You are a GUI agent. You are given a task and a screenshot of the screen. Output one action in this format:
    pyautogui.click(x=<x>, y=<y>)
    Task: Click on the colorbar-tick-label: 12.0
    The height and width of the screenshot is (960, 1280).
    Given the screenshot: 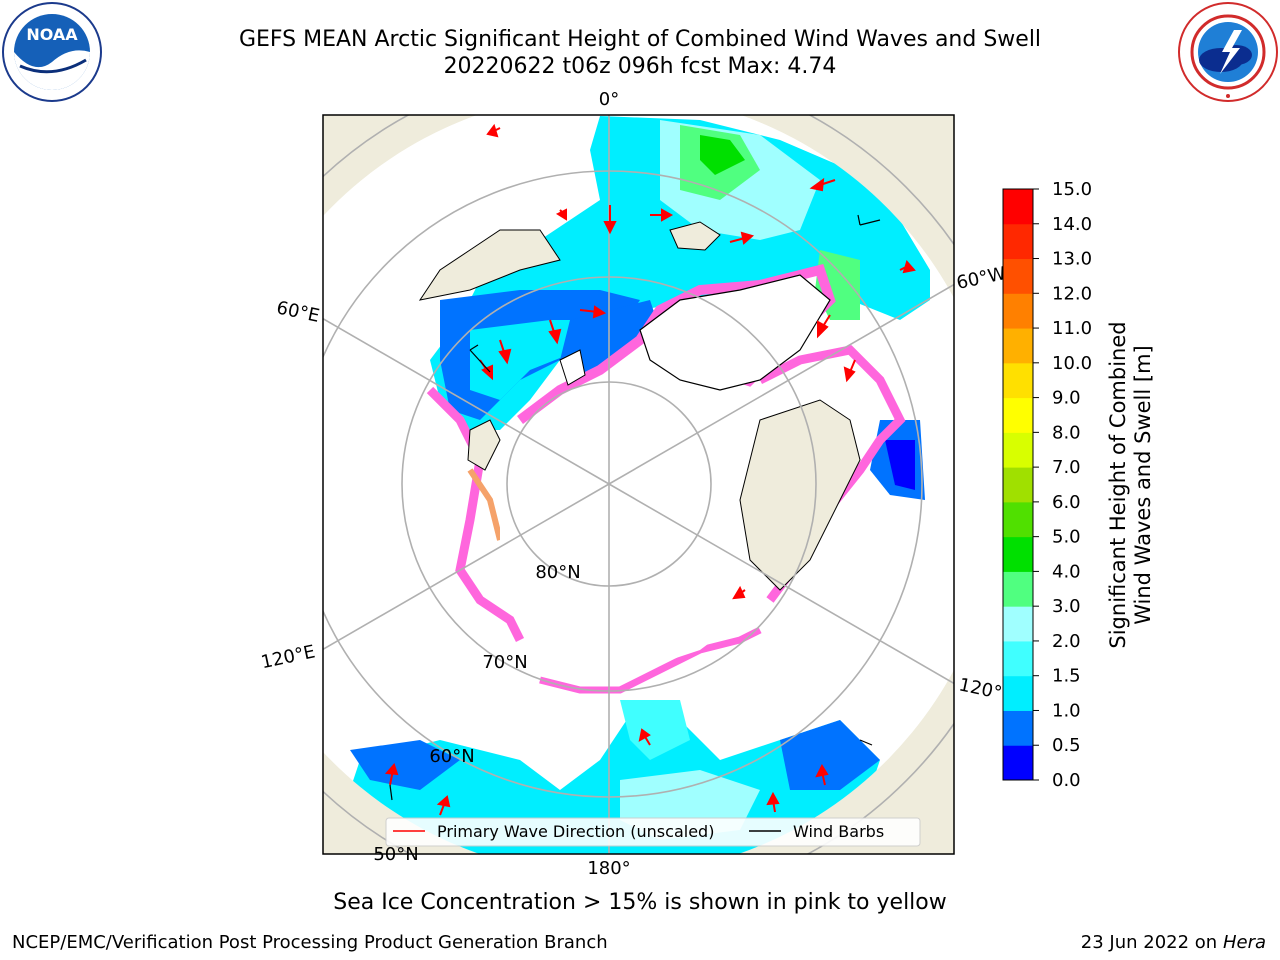 What is the action you would take?
    pyautogui.click(x=1072, y=293)
    